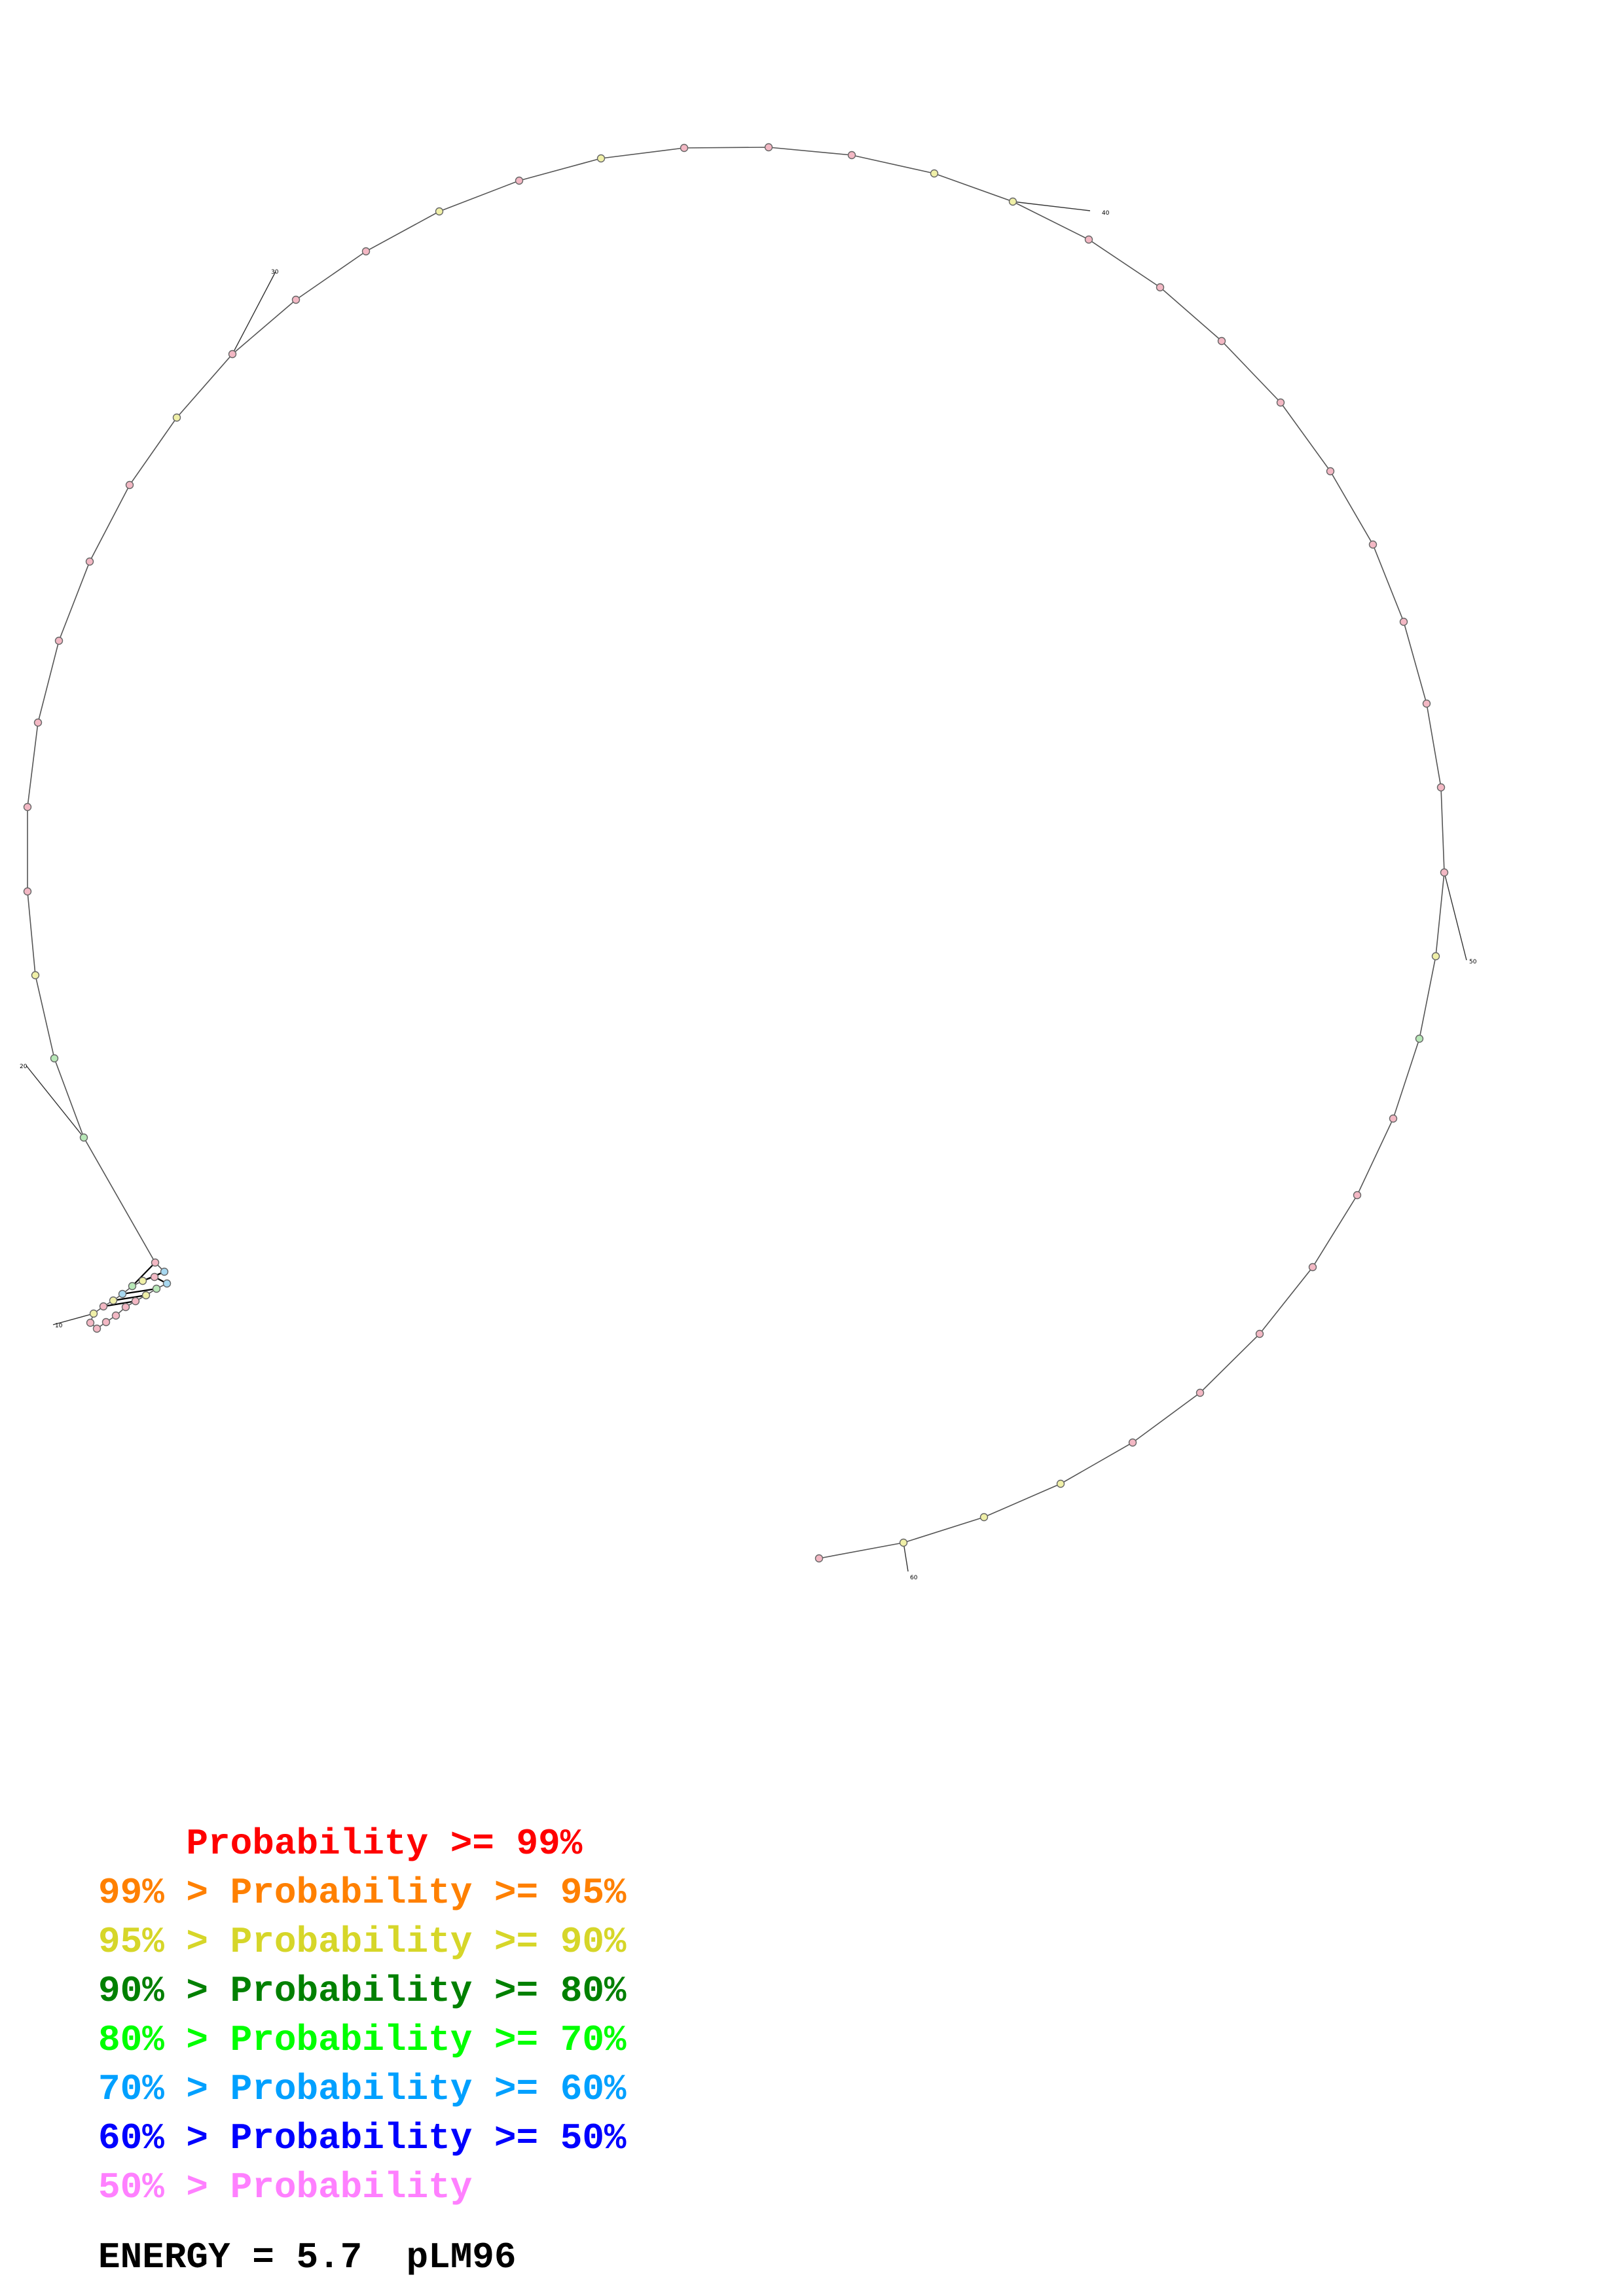 The width and height of the screenshot is (1623, 2296). Describe the element at coordinates (164, 2187) in the screenshot. I see `legend-prefix: 50% >` at that location.